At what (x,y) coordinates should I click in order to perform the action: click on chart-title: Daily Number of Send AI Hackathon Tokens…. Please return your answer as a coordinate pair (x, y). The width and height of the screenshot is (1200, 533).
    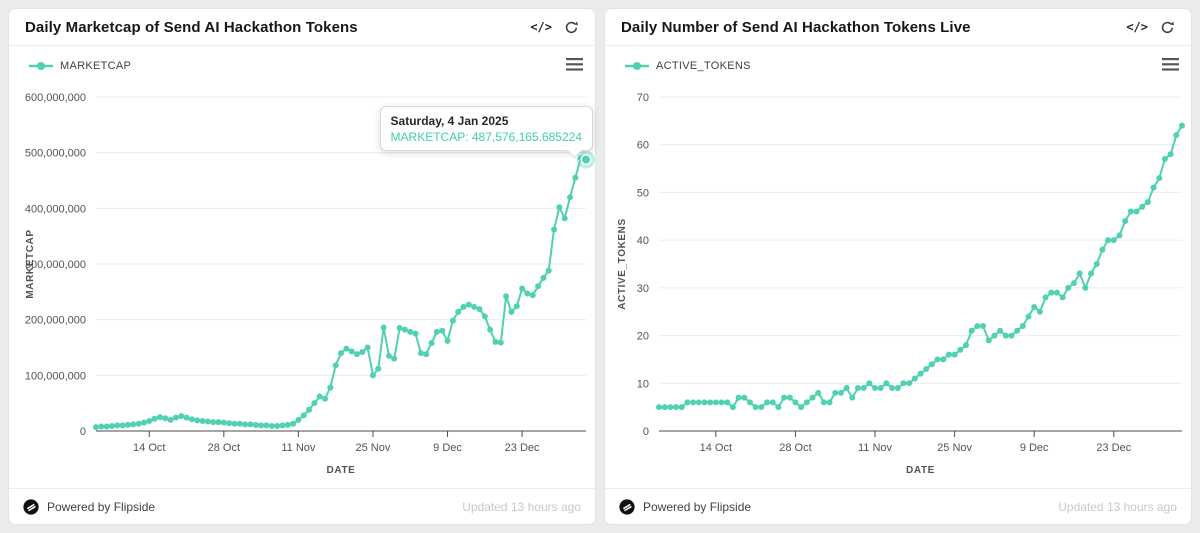
    Looking at the image, I should click on (796, 27).